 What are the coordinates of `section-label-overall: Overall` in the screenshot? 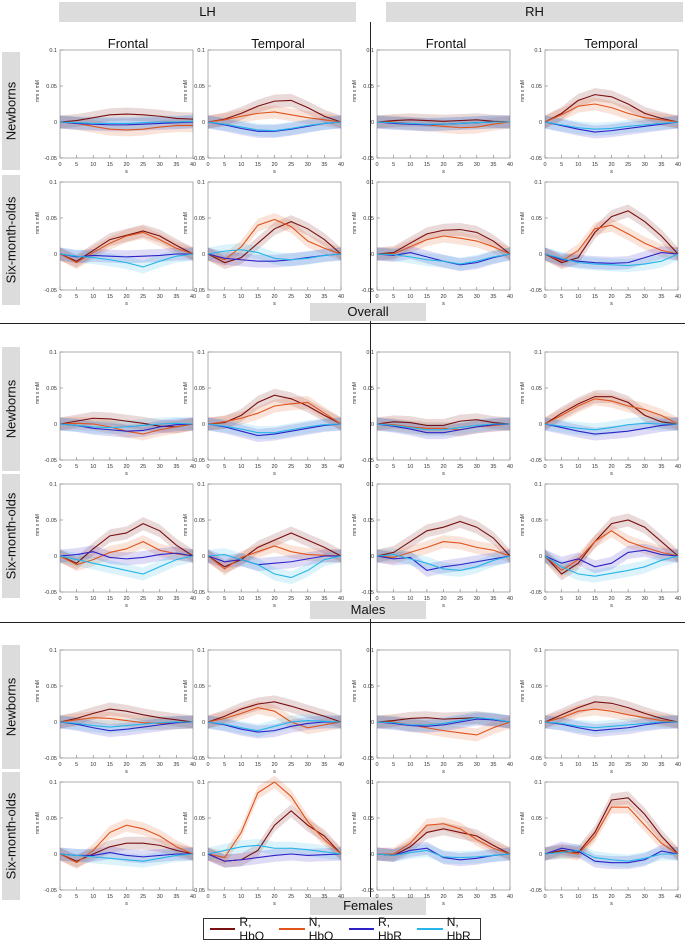 It's located at (368, 312).